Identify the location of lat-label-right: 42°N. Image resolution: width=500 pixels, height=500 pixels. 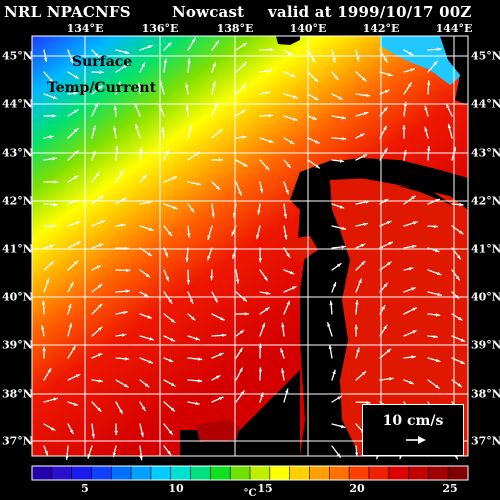
(485, 201).